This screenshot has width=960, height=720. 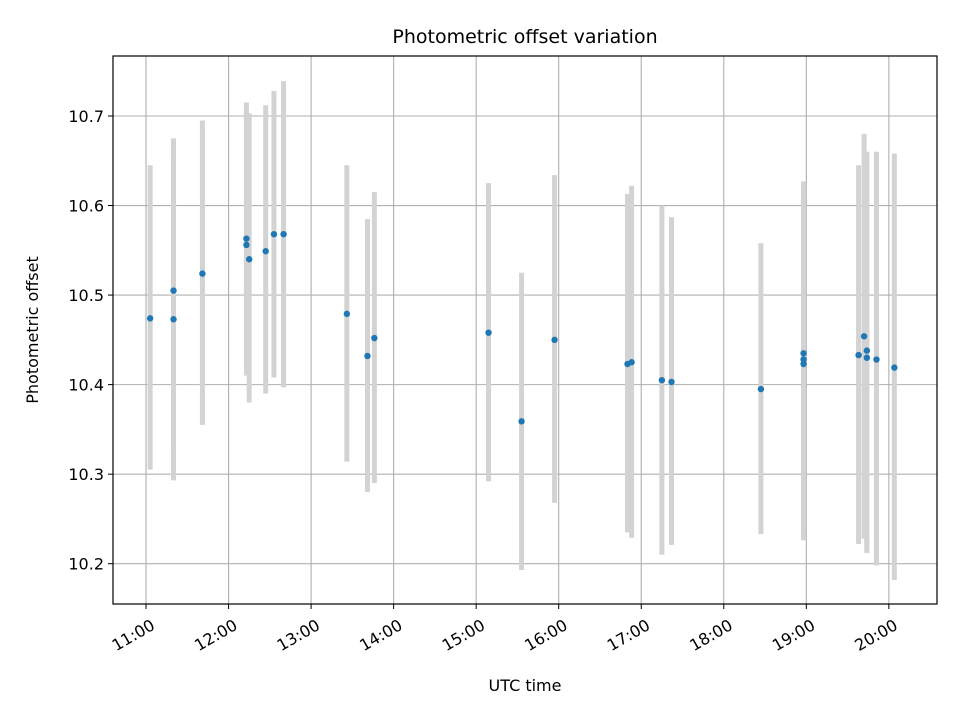 What do you see at coordinates (90, 340) in the screenshot?
I see `y-axis-ticks: 10.2 10.3 10.4 10.5 10.6 10.7` at bounding box center [90, 340].